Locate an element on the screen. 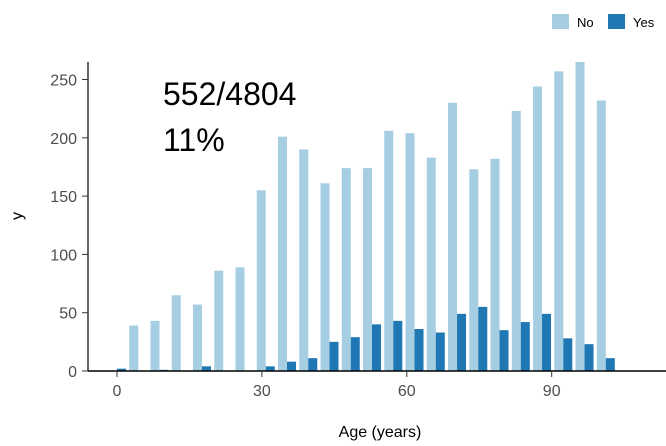 The width and height of the screenshot is (666, 446). x-tick-label: 30 is located at coordinates (262, 391).